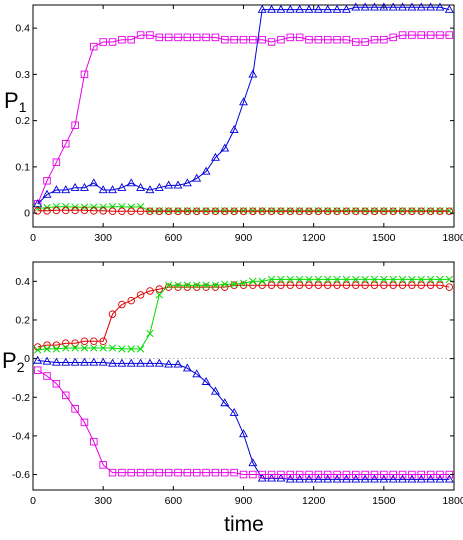  What do you see at coordinates (21, 398) in the screenshot?
I see `y-tick-label-p2: -0.2` at bounding box center [21, 398].